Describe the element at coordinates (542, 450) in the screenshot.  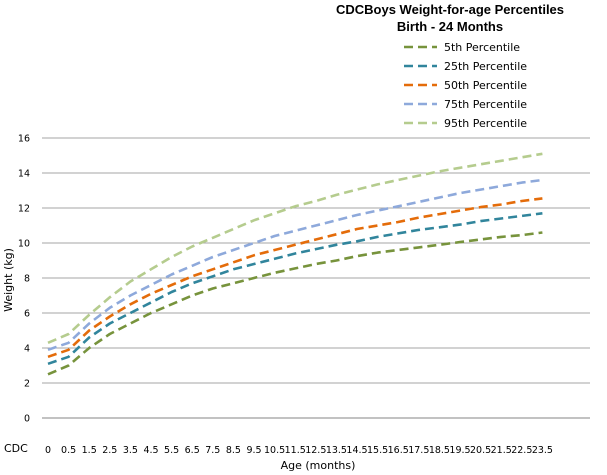
I see `x-tick-label: 23.5` at that location.